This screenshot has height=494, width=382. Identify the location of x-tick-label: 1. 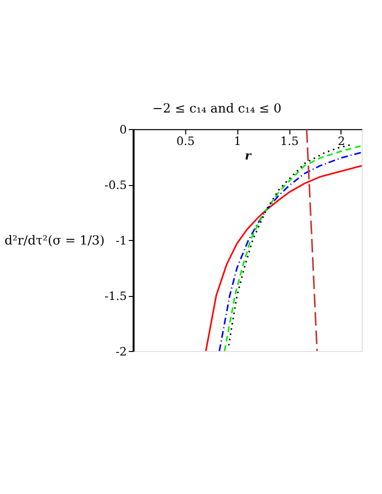
(238, 141).